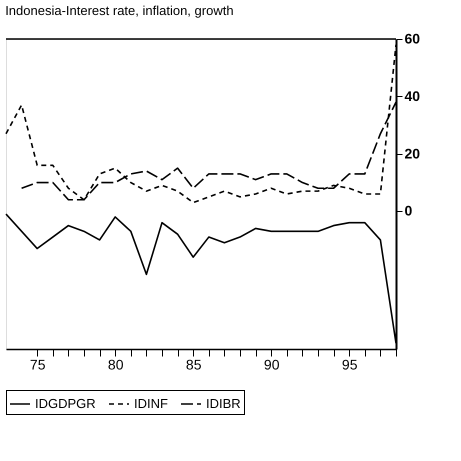 Image resolution: width=461 pixels, height=461 pixels. I want to click on legend-label: IDIBR, so click(223, 403).